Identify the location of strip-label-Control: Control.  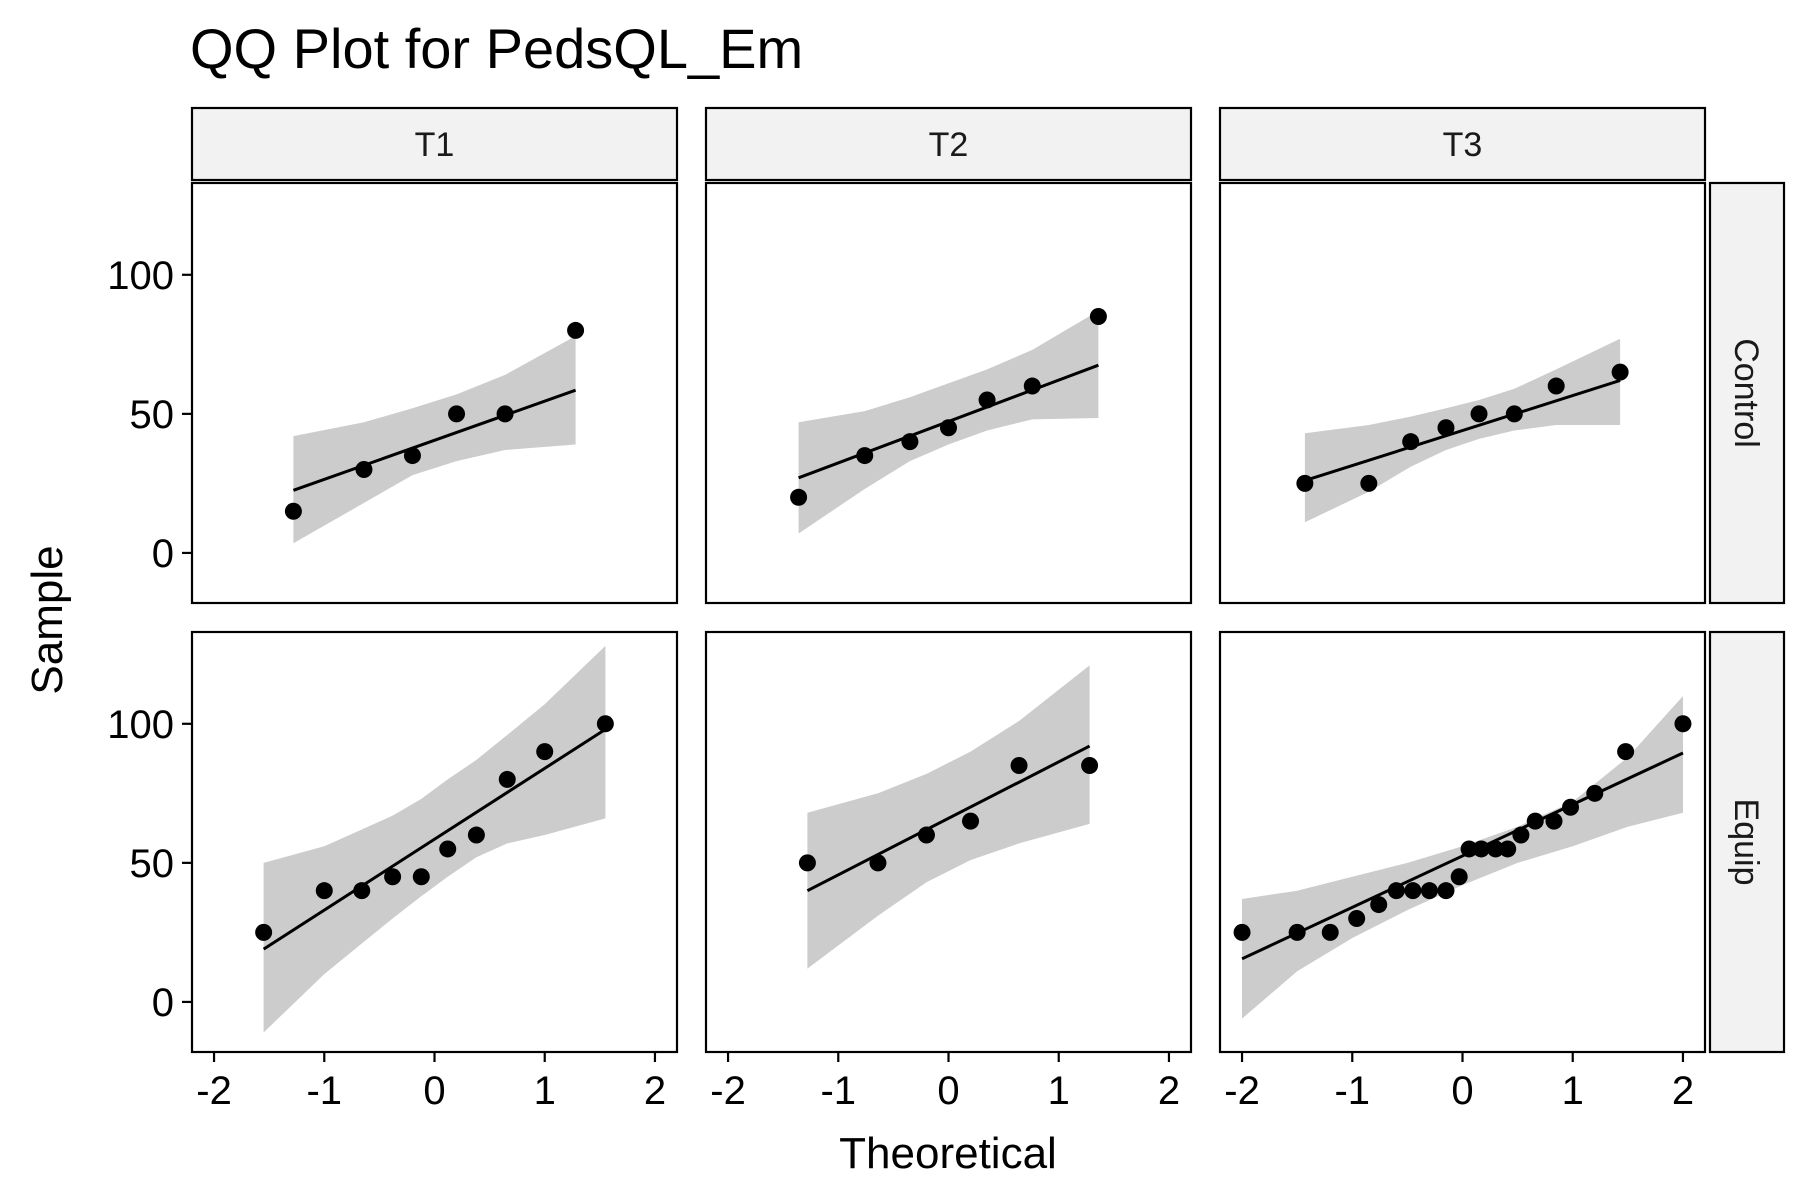
(1746, 393).